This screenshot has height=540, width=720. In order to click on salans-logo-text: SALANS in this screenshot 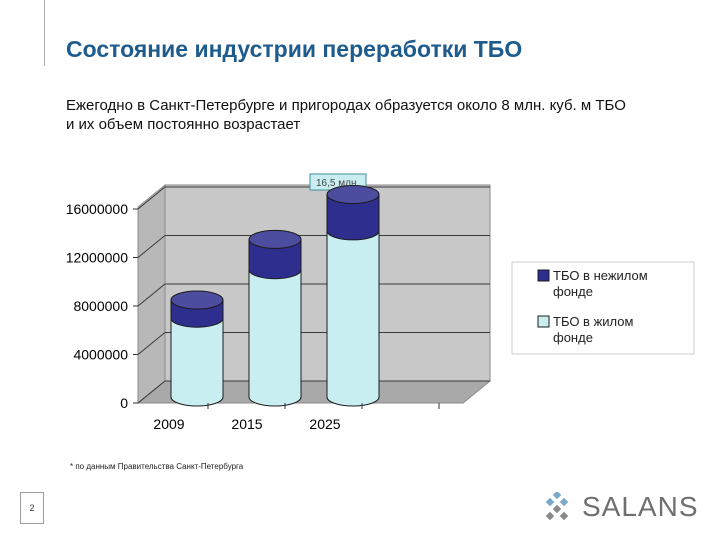, I will do `click(640, 506)`.